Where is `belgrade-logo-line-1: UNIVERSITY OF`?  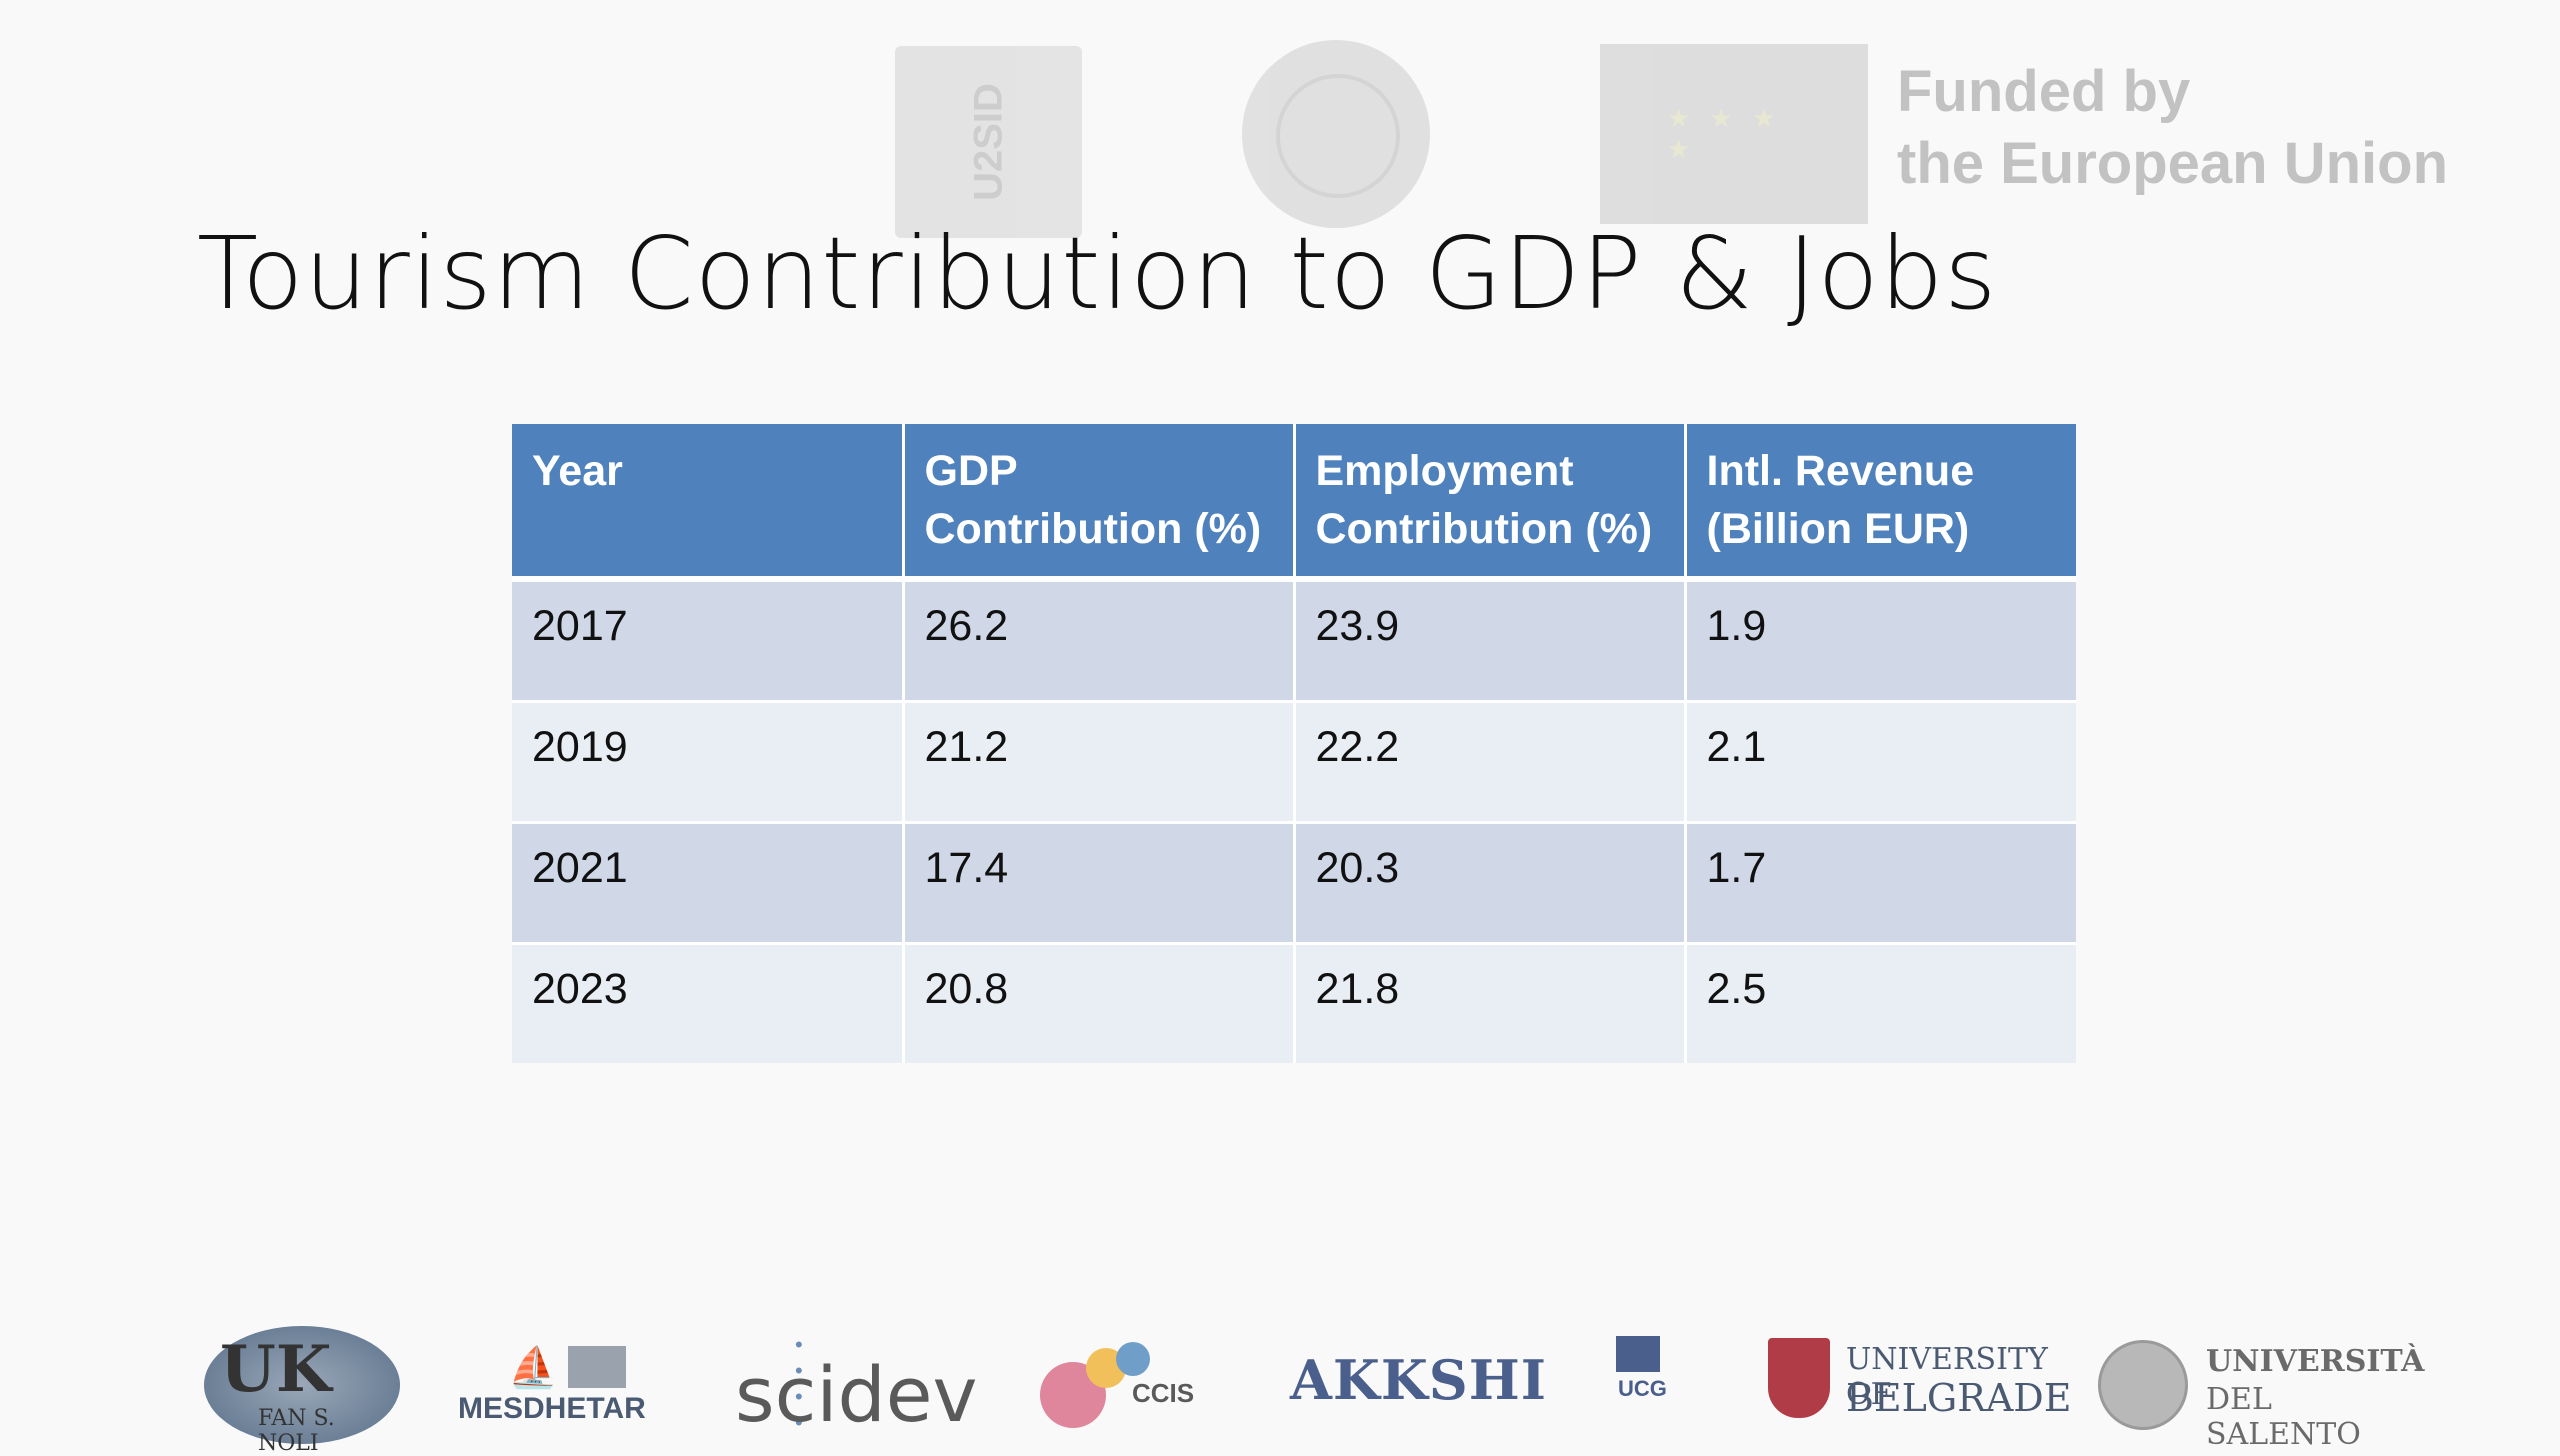 belgrade-logo-line-1: UNIVERSITY OF is located at coordinates (1947, 1377).